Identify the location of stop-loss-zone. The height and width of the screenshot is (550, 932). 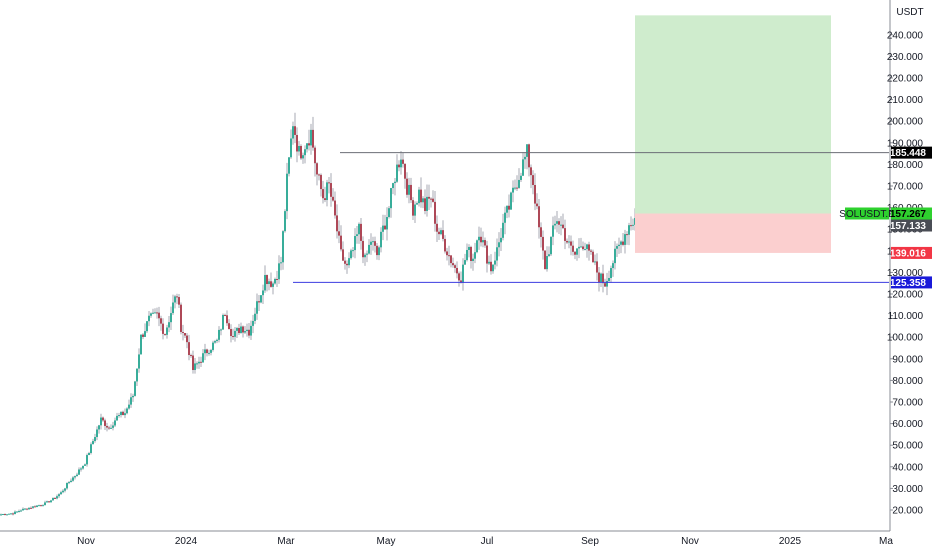
(733, 233).